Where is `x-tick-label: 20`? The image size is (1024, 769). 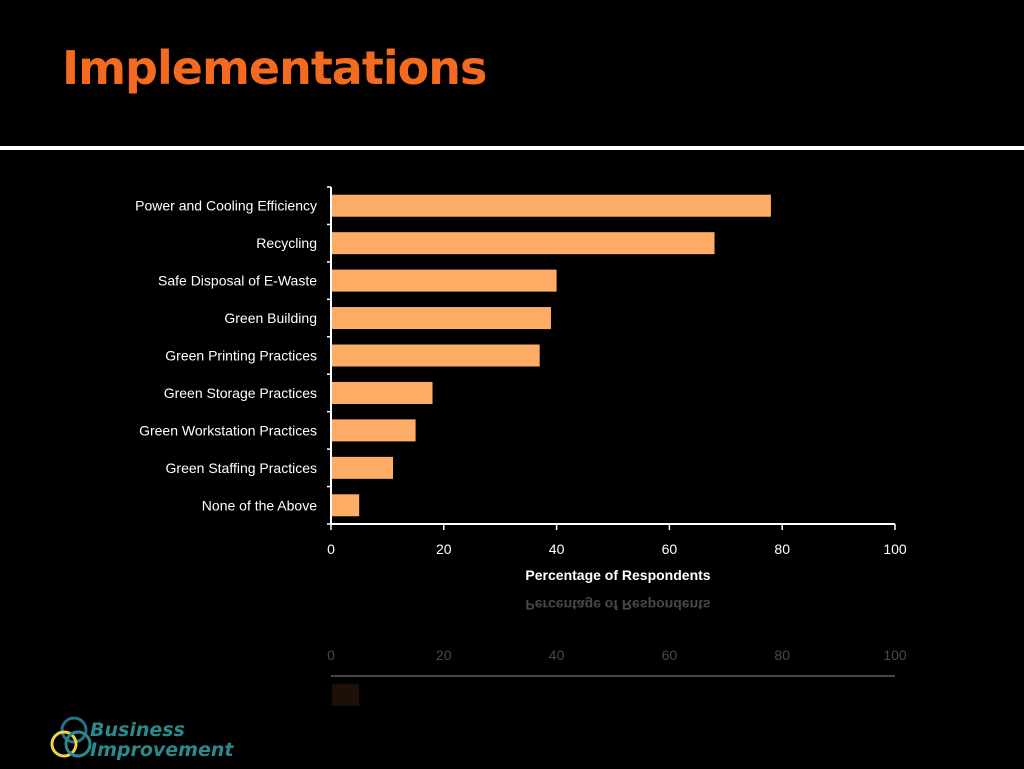 x-tick-label: 20 is located at coordinates (444, 549).